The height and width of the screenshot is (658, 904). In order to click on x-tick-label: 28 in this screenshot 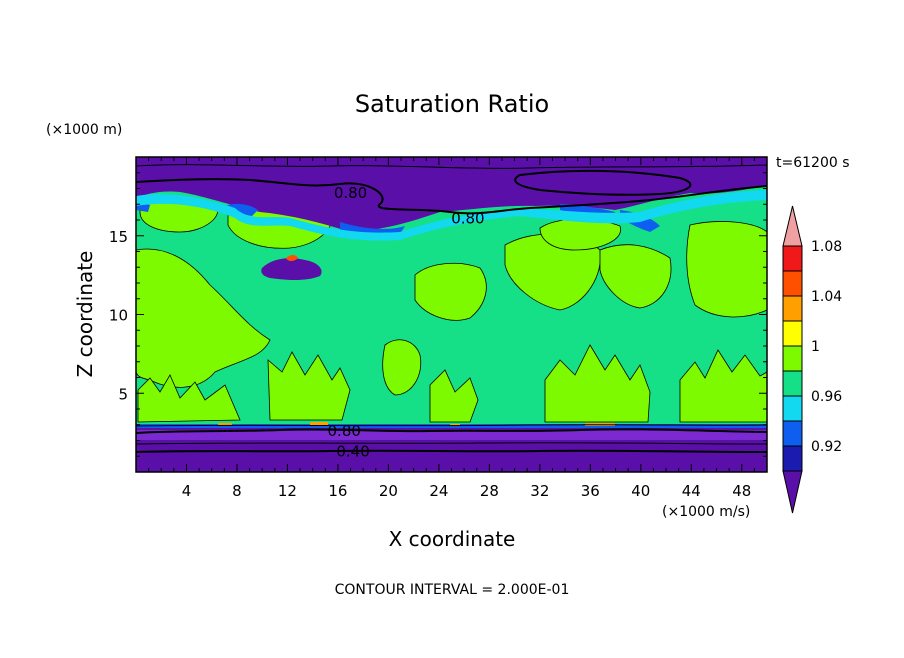, I will do `click(489, 491)`.